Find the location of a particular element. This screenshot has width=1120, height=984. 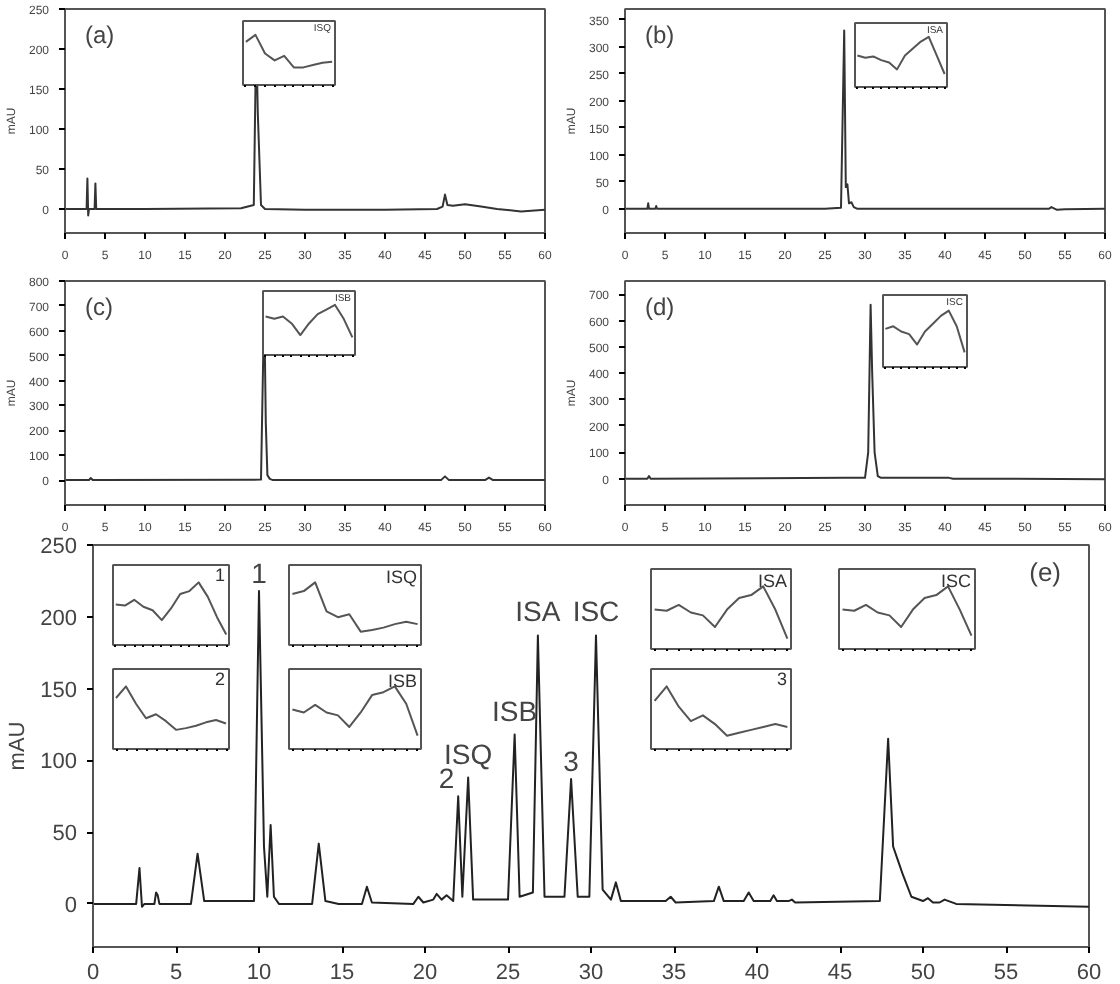

y-tick-label: 50 is located at coordinates (65, 834).